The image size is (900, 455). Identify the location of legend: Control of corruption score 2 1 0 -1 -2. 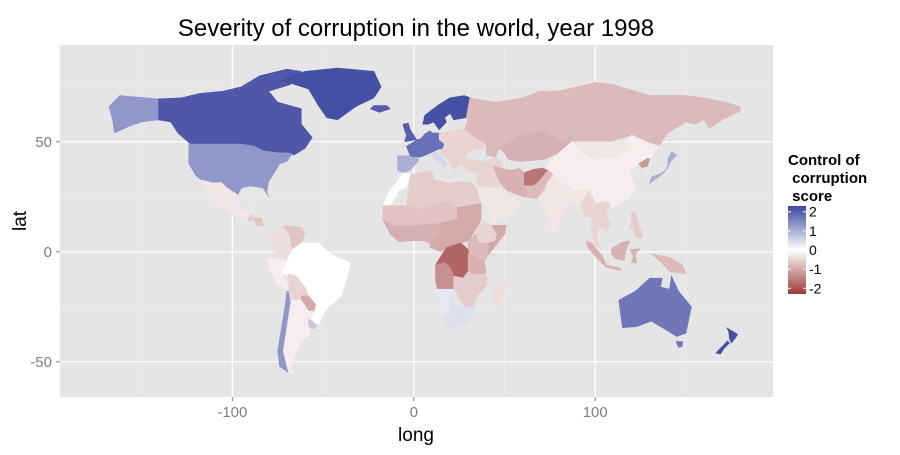
(827, 224).